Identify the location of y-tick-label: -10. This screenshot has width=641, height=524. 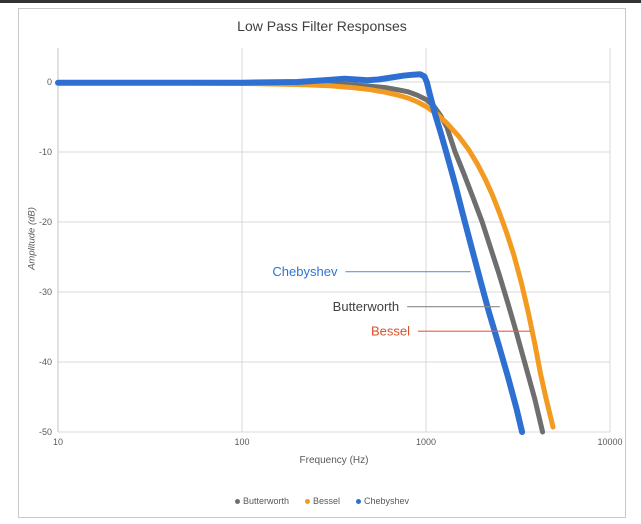
(45, 152).